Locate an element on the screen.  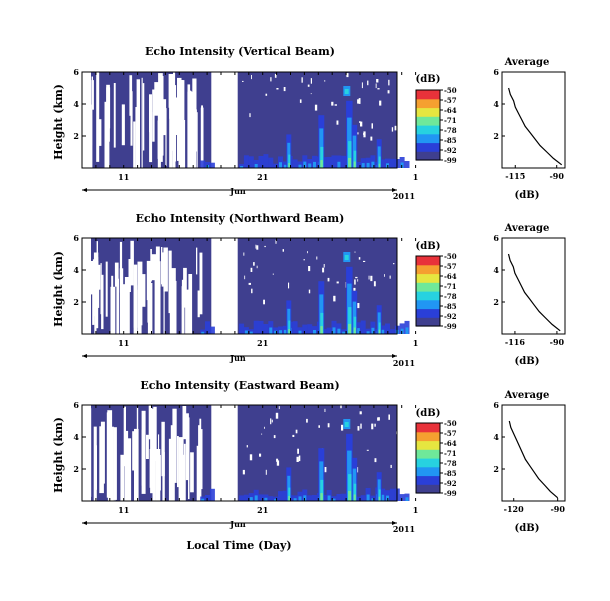
colorbar-unit: (dB) is located at coordinates (428, 246).